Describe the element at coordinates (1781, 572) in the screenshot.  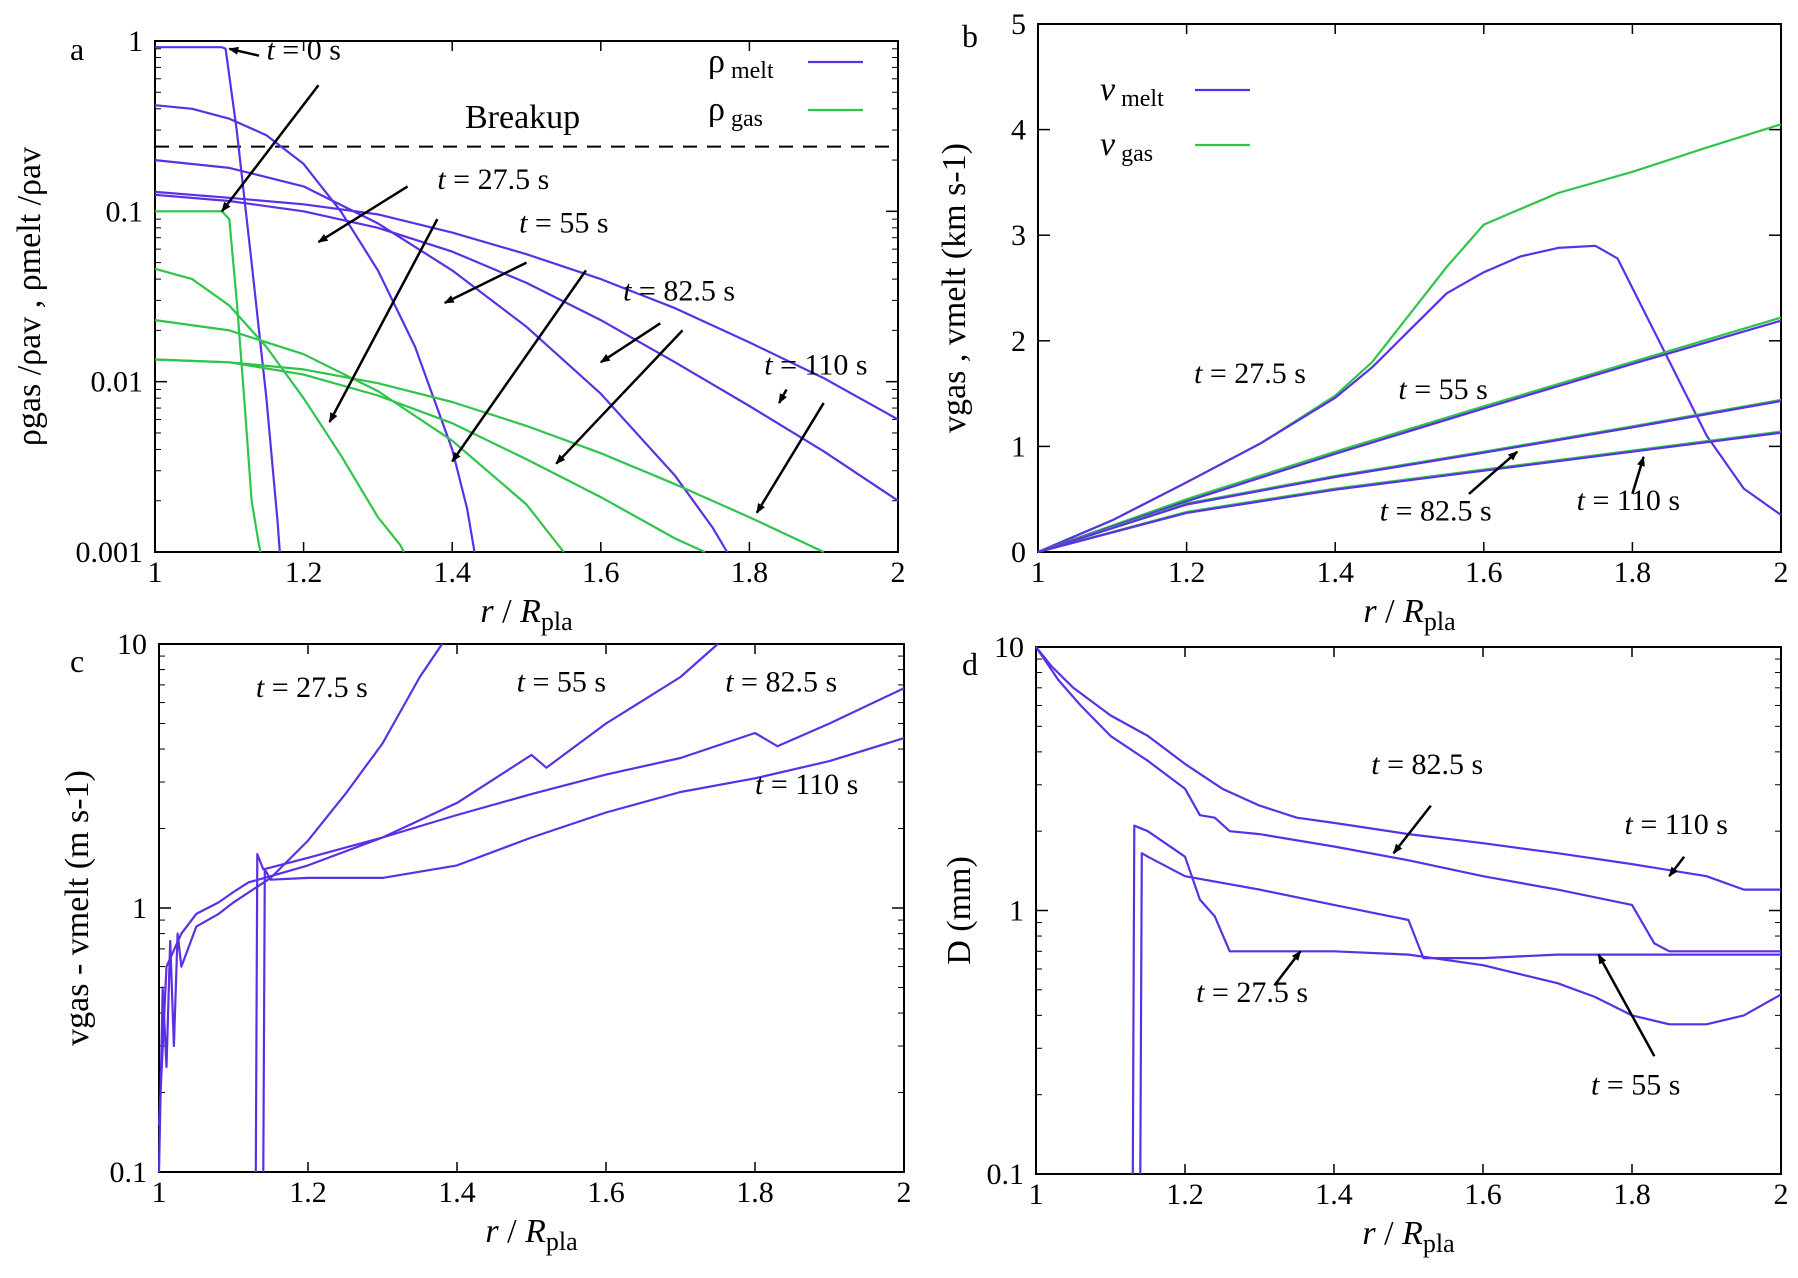
I see `x-tick-label: 2` at that location.